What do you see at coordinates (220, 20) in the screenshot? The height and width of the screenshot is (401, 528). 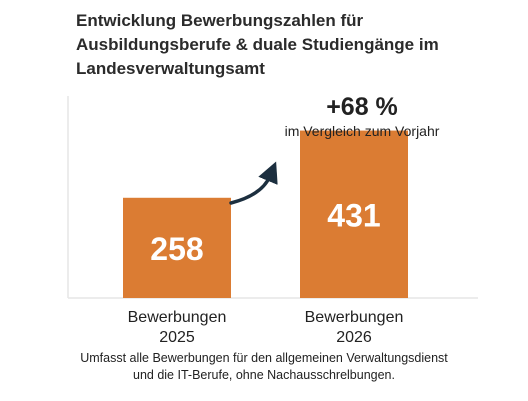 I see `title-line-1: Entwicklung Bewerbungszahlen für` at bounding box center [220, 20].